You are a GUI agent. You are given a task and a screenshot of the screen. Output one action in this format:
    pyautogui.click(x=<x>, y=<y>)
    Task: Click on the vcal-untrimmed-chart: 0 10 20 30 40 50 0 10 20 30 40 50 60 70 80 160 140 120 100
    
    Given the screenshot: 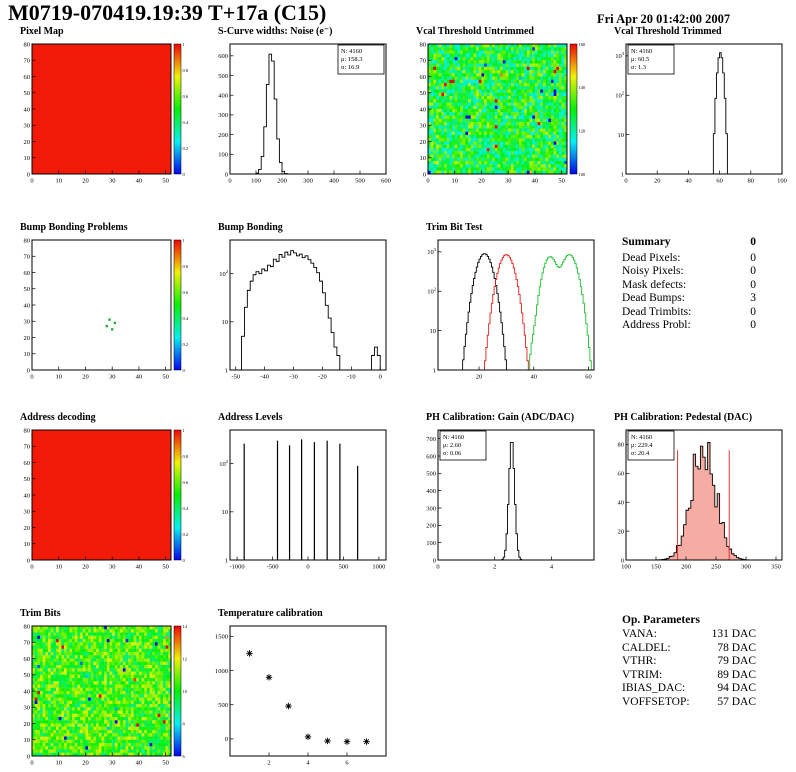 What is the action you would take?
    pyautogui.click(x=503, y=113)
    